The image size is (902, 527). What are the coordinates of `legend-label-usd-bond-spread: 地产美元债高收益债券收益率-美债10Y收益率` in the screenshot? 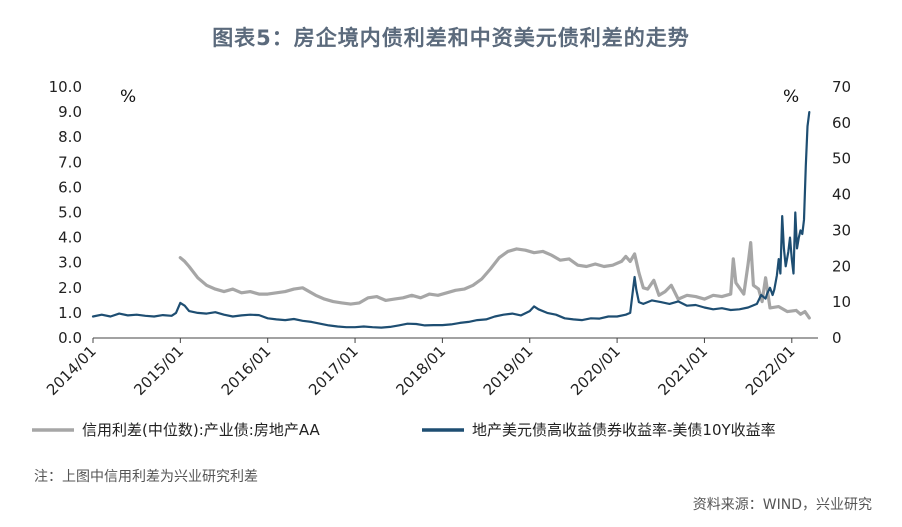 It's located at (624, 430).